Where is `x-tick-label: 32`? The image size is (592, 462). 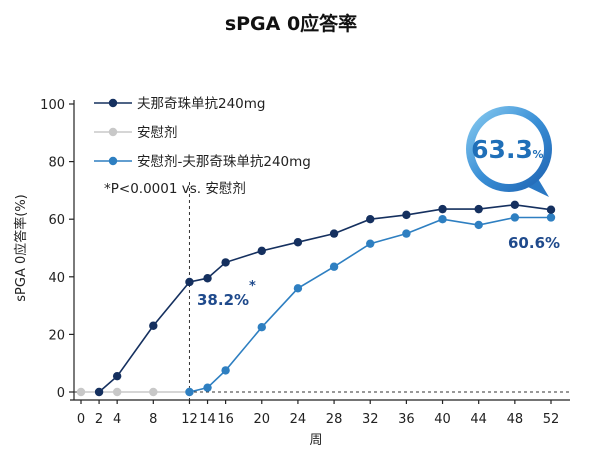 x-tick-label: 32 is located at coordinates (370, 419).